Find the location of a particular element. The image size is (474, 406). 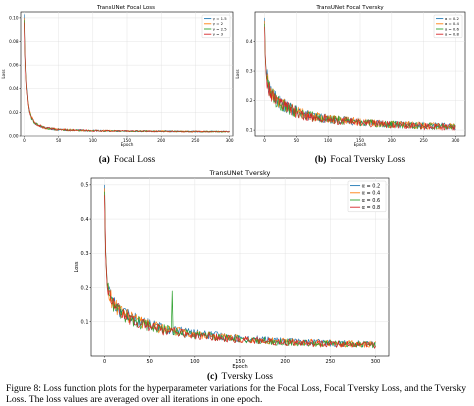

y-tick-label: 0.02 is located at coordinates (14, 112).